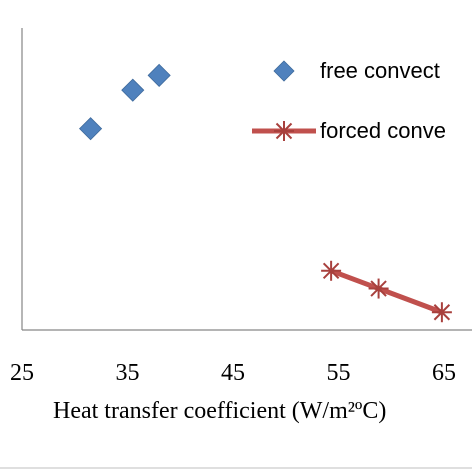 Image resolution: width=472 pixels, height=472 pixels. Describe the element at coordinates (220, 411) in the screenshot. I see `x-axis-label: Heat transfer coefficient (W/m²ºC)` at that location.